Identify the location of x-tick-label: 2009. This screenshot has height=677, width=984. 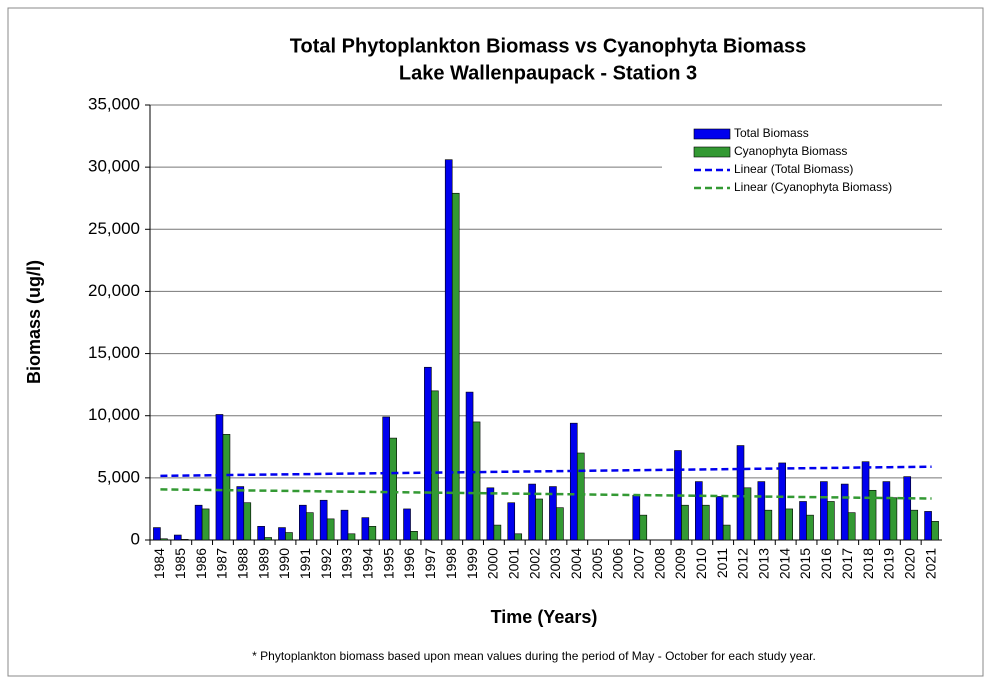
(680, 563).